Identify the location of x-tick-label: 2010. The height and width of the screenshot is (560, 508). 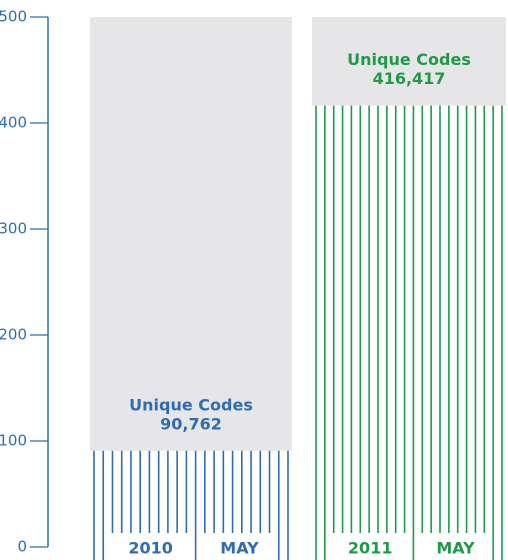
(150, 548).